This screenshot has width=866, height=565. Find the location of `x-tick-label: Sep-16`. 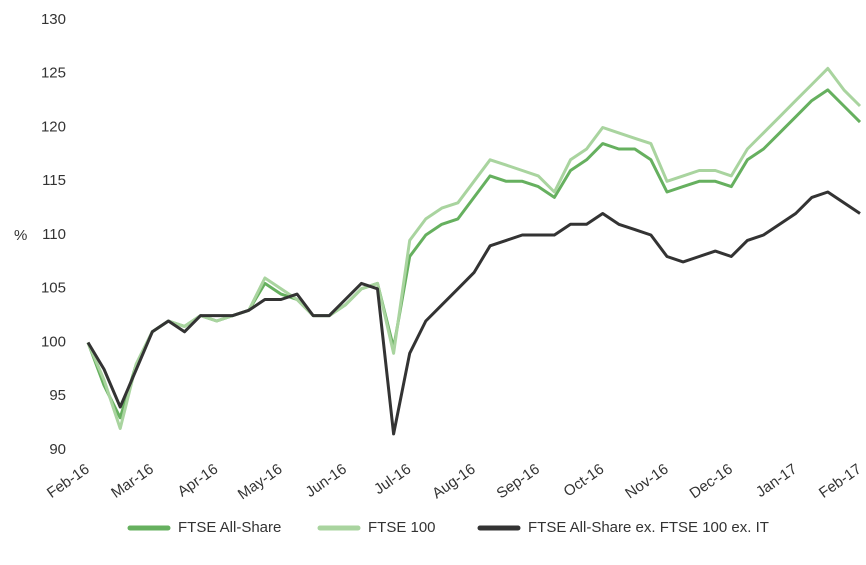

x-tick-label: Sep-16 is located at coordinates (518, 482).